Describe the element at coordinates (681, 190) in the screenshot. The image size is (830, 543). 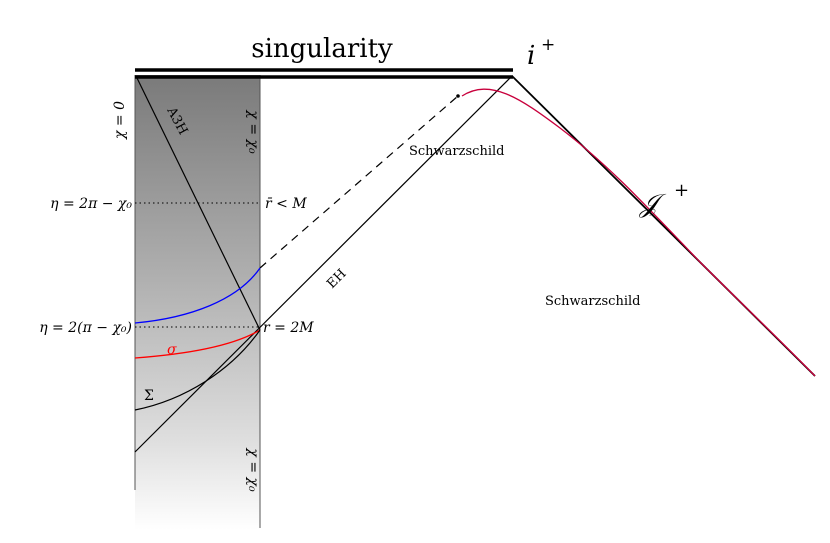
I see `scri-plus-superscript: +` at that location.